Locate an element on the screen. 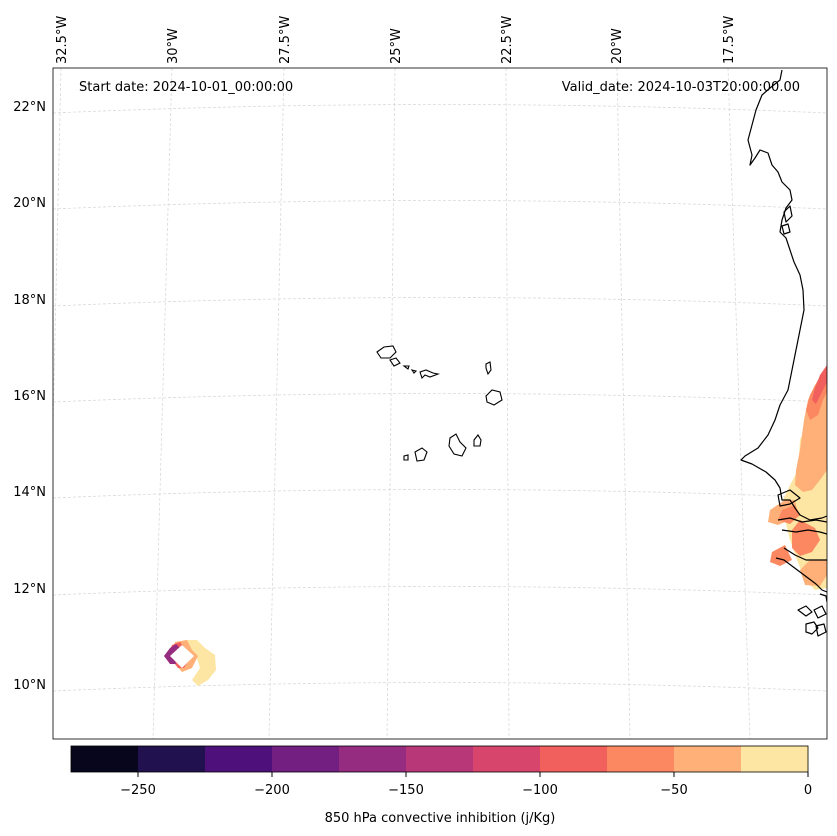  island-sao-nicolau is located at coordinates (414, 371).